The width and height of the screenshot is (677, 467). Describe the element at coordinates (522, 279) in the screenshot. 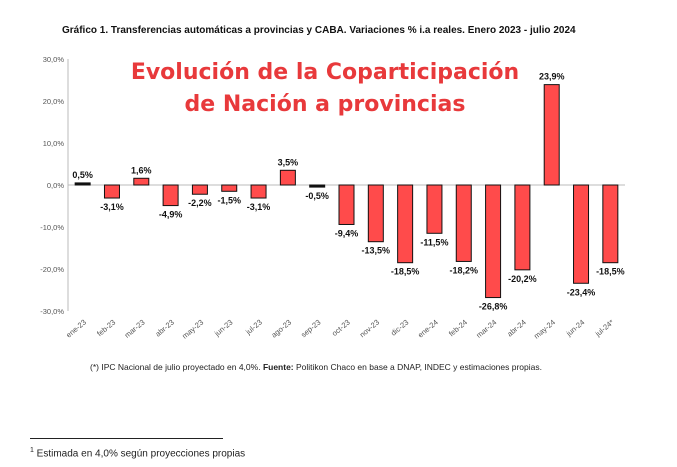

I see `data-label: -20,2%` at that location.